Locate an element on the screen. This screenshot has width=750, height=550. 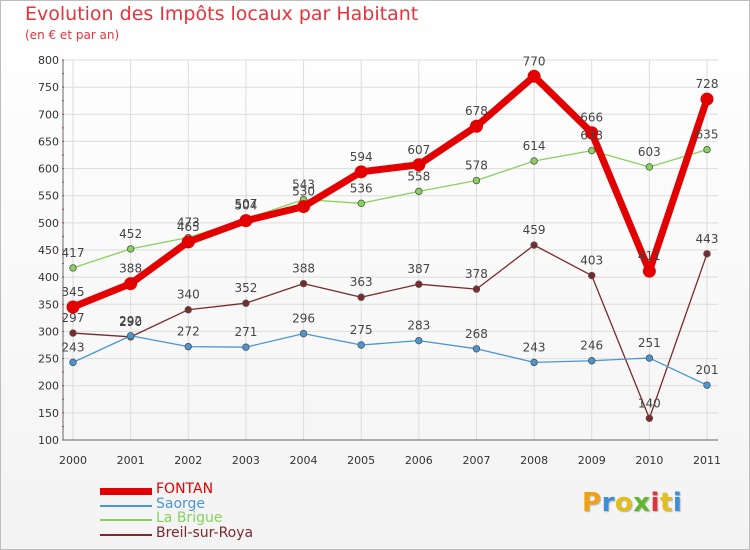
x-tick-label: 2011 is located at coordinates (707, 460).